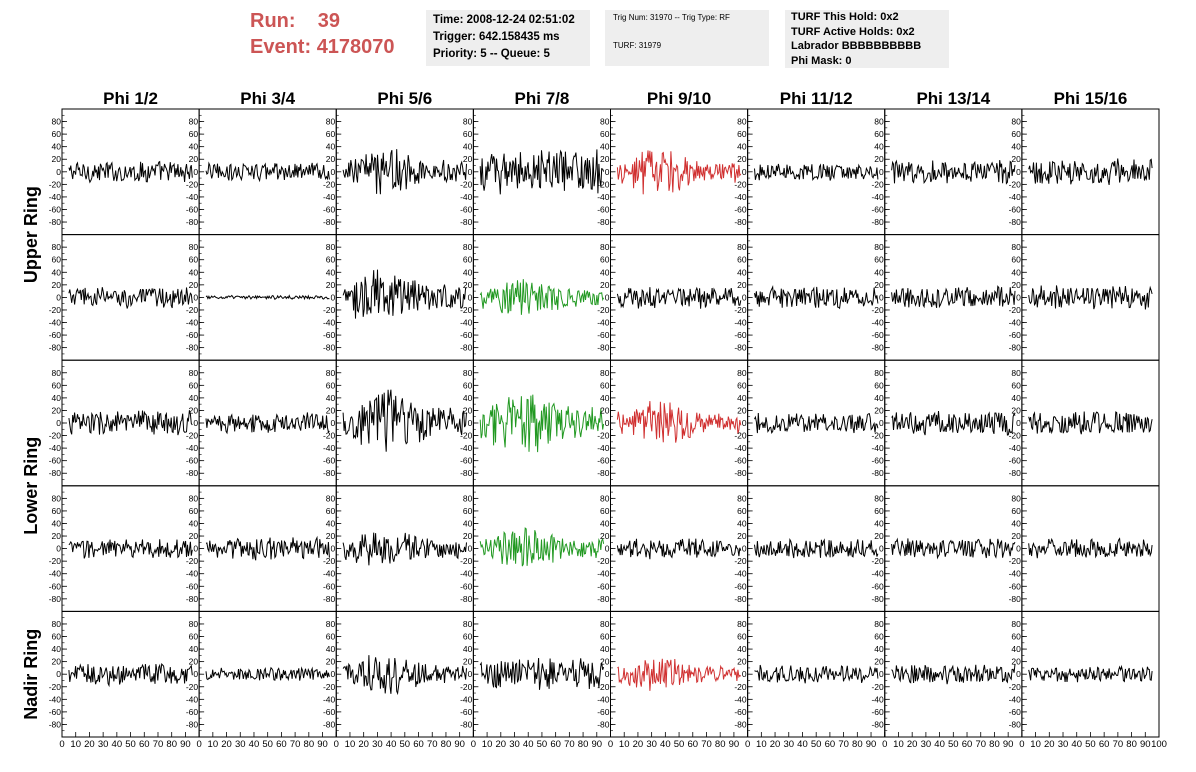 The image size is (1196, 772). Describe the element at coordinates (350, 744) in the screenshot. I see `x-tick-label: 10` at that location.